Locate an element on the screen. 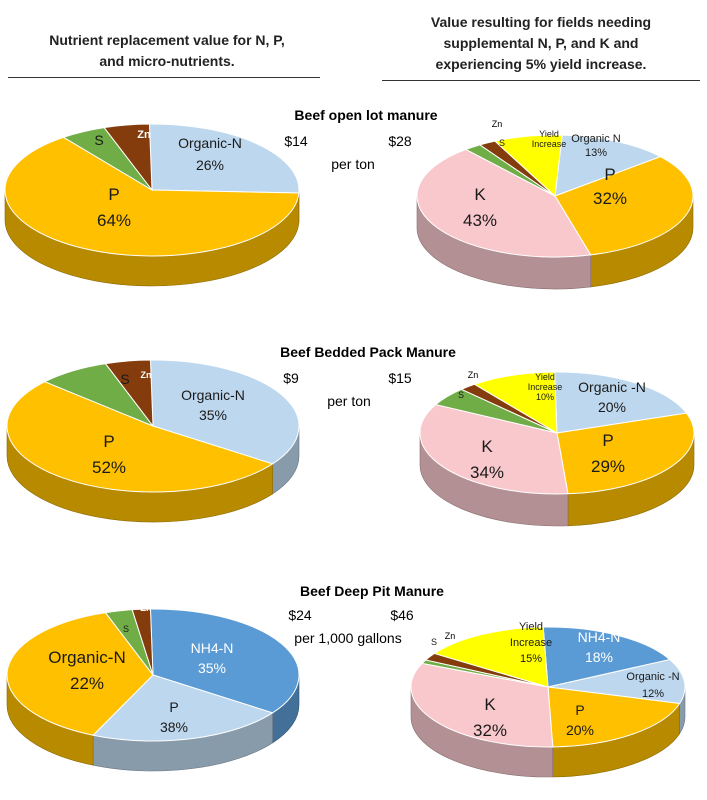 The height and width of the screenshot is (800, 707). pie-6-p-label: P is located at coordinates (579, 710).